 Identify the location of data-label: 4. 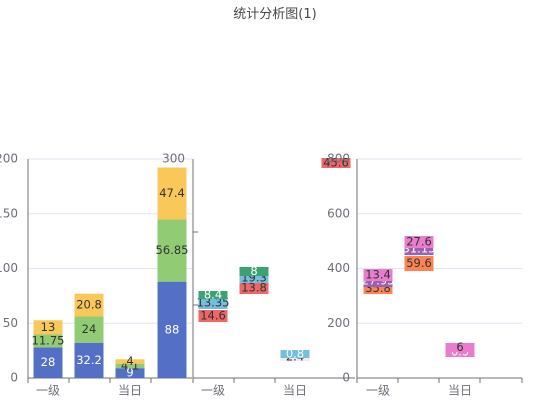
(129, 361).